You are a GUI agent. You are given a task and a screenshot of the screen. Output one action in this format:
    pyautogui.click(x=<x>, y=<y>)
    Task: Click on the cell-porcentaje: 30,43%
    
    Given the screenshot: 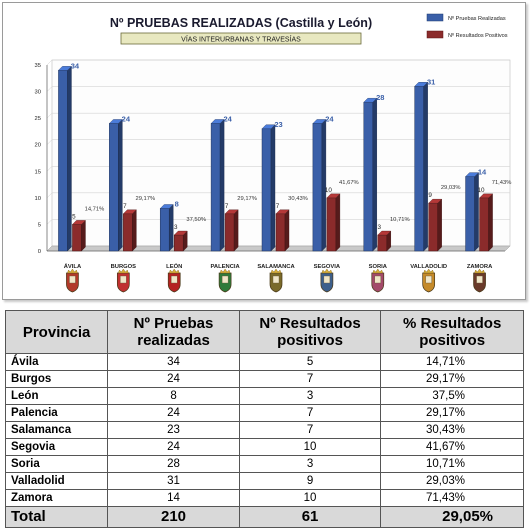 What is the action you would take?
    pyautogui.click(x=452, y=430)
    